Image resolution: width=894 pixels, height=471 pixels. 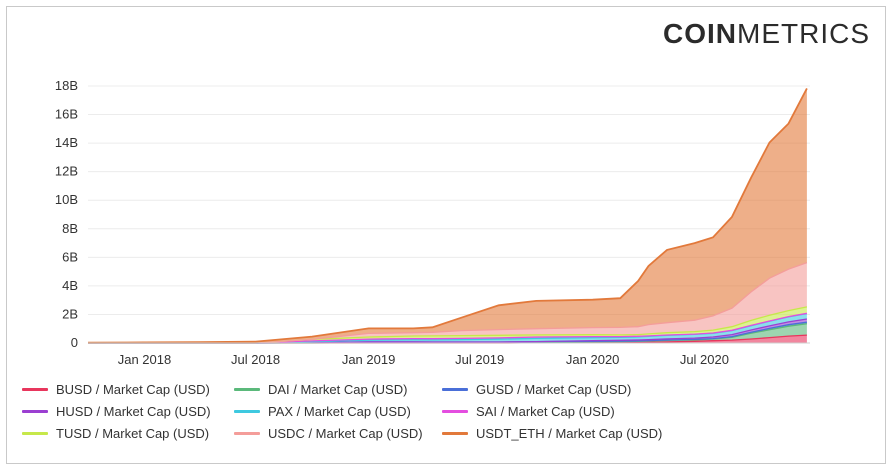 I want to click on line-usdc, so click(x=448, y=302).